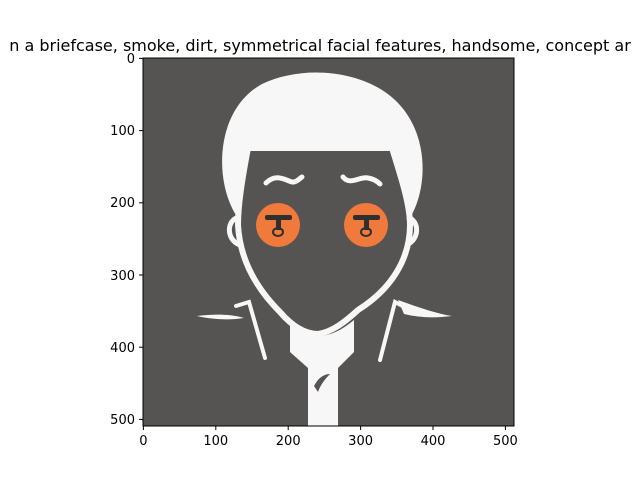  I want to click on left-eyebrow, so click(284, 180).